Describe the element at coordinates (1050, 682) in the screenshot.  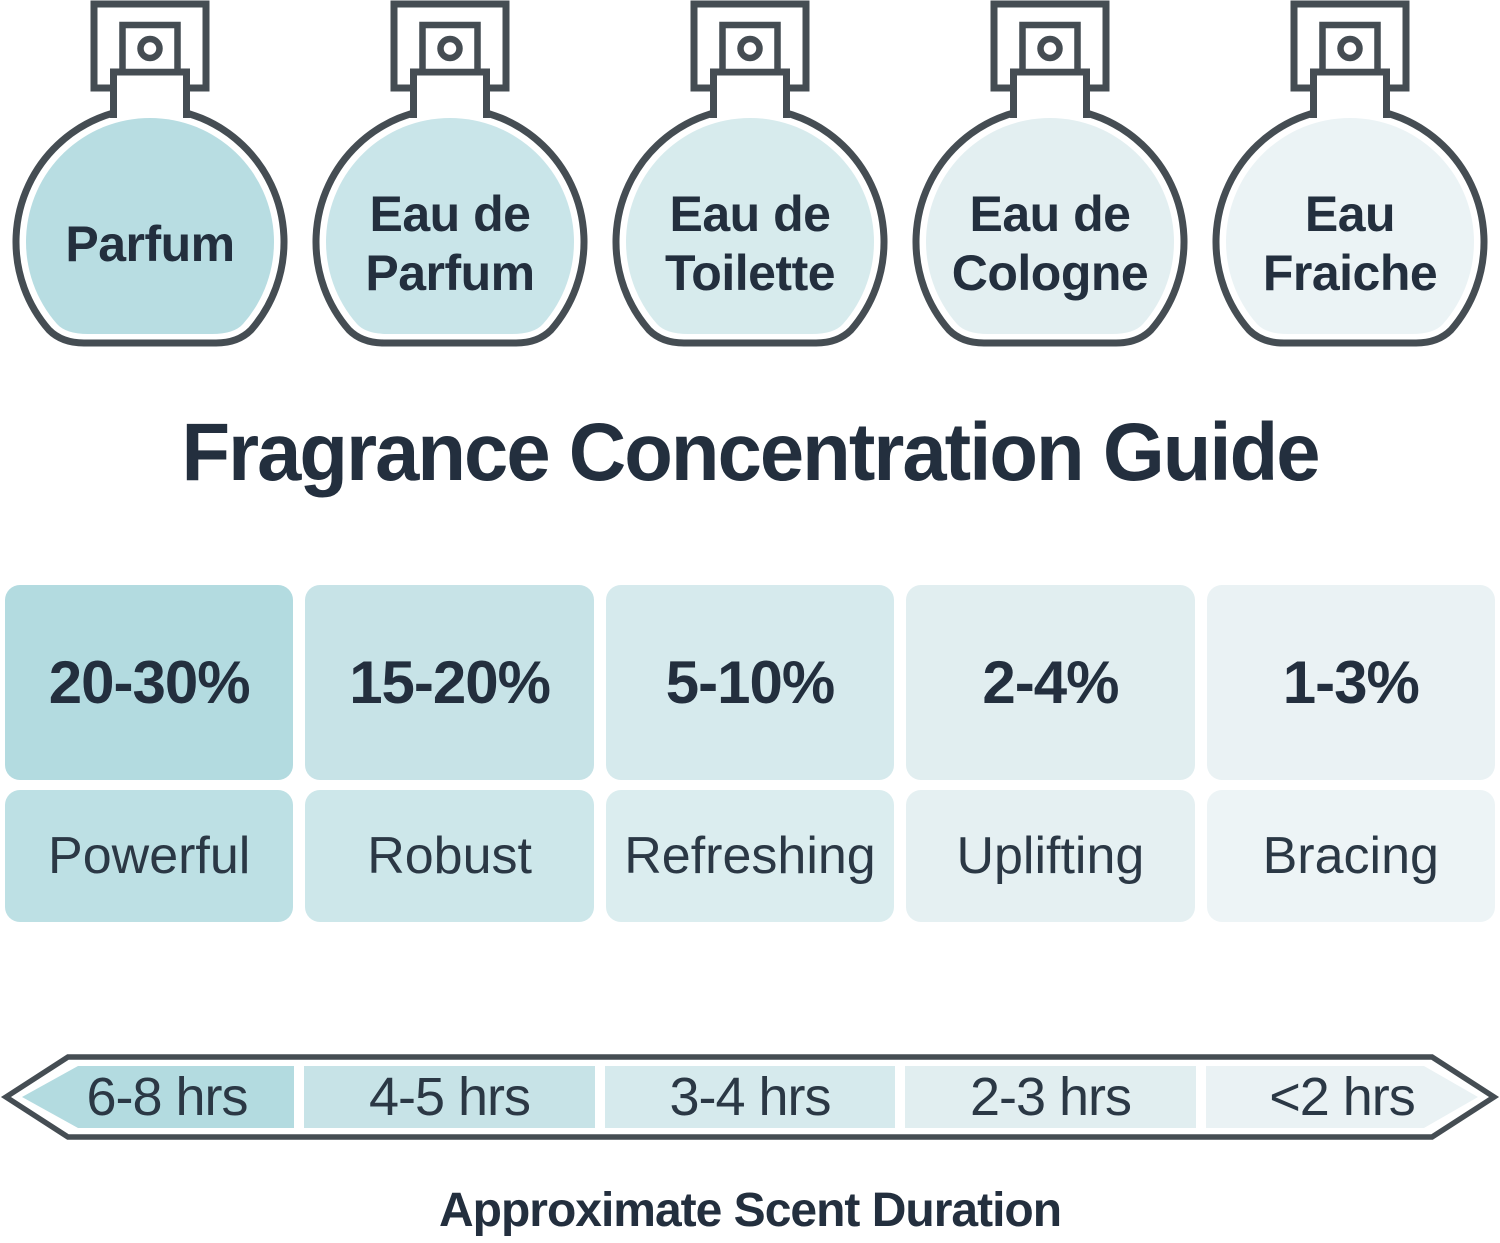
I see `concentration-cell: 2-4%` at that location.